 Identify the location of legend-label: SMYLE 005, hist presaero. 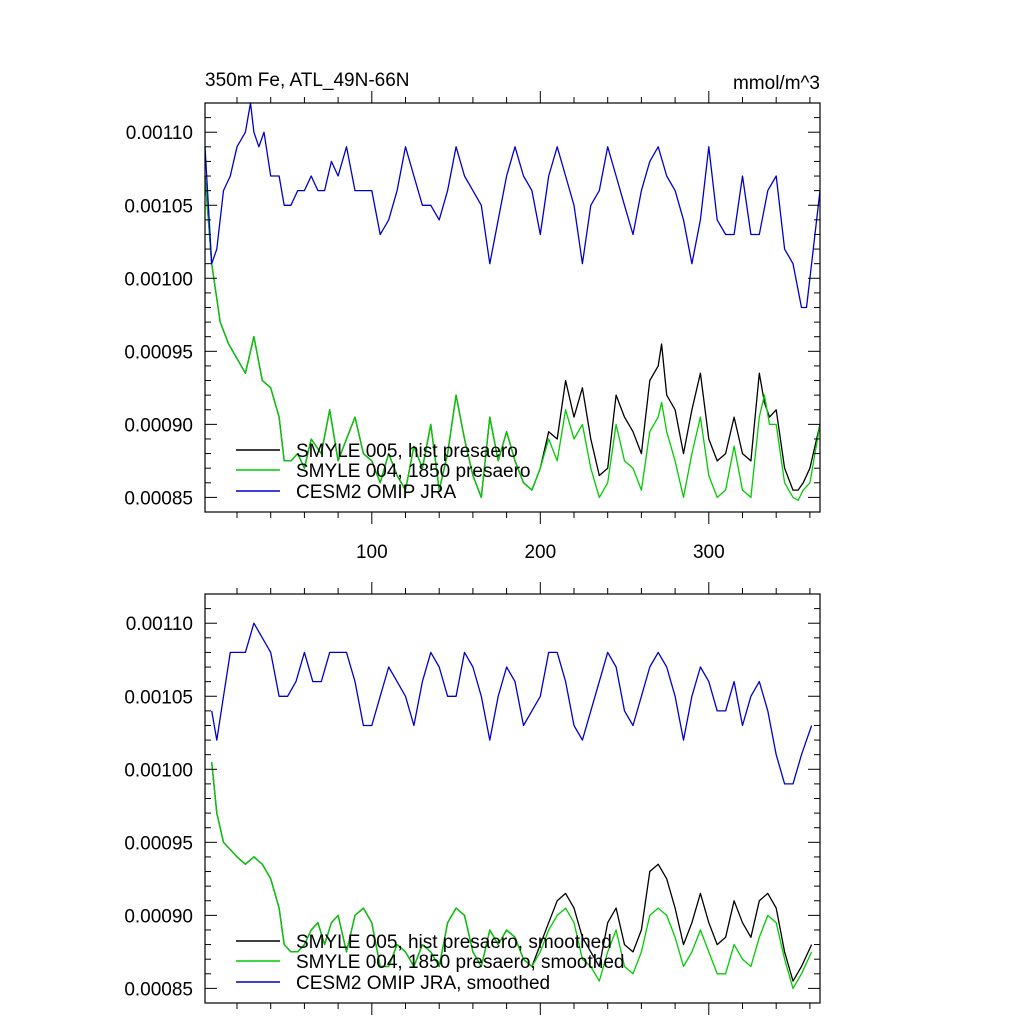
(407, 451).